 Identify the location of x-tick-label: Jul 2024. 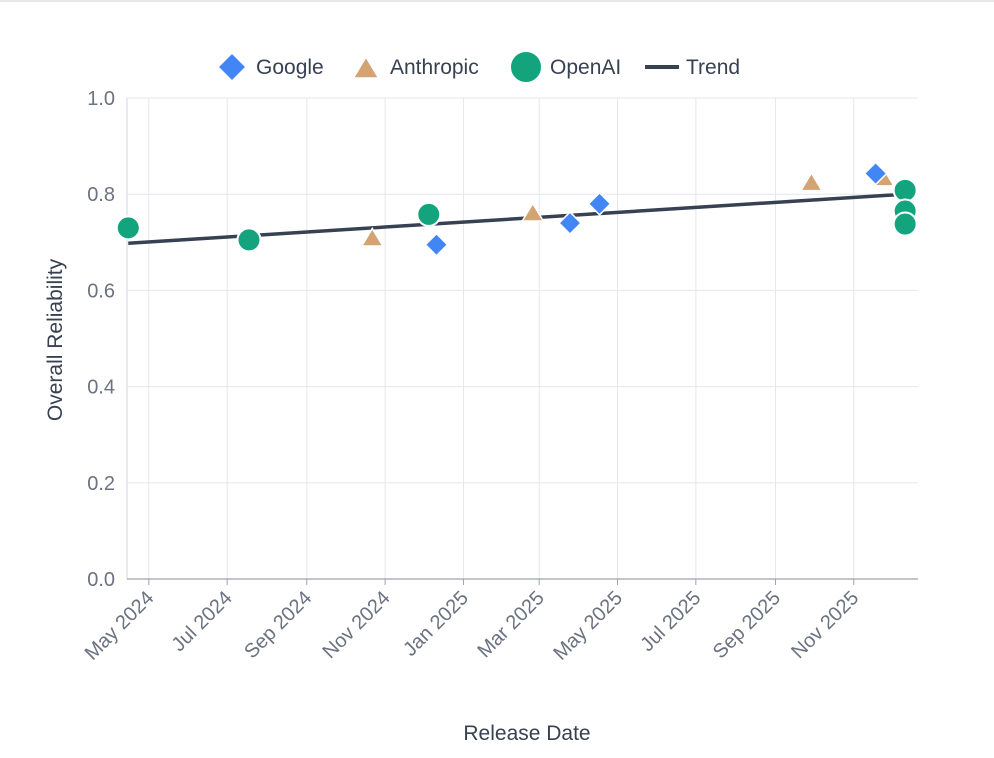
(202, 621).